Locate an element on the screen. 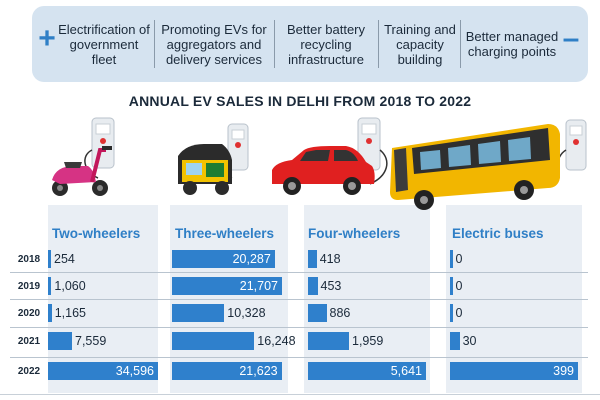  year-label: 2018 is located at coordinates (29, 259).